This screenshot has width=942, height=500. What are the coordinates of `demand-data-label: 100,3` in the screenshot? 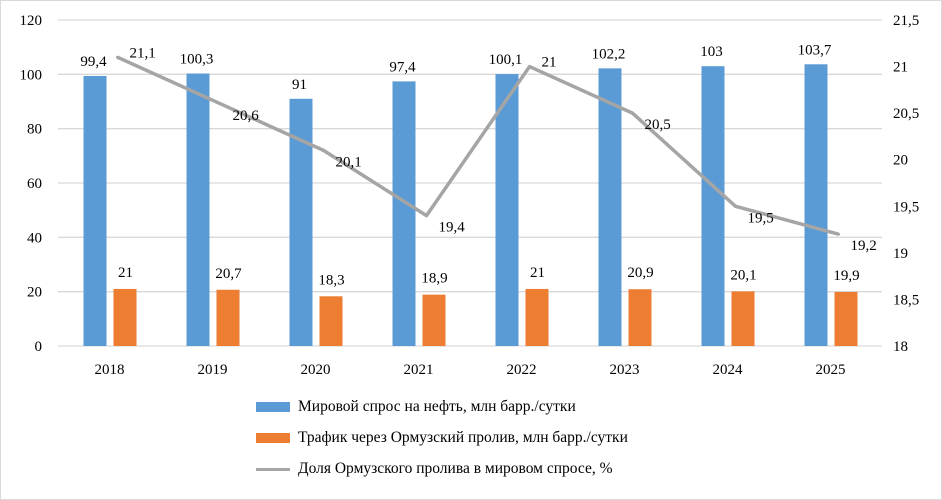 It's located at (197, 60).